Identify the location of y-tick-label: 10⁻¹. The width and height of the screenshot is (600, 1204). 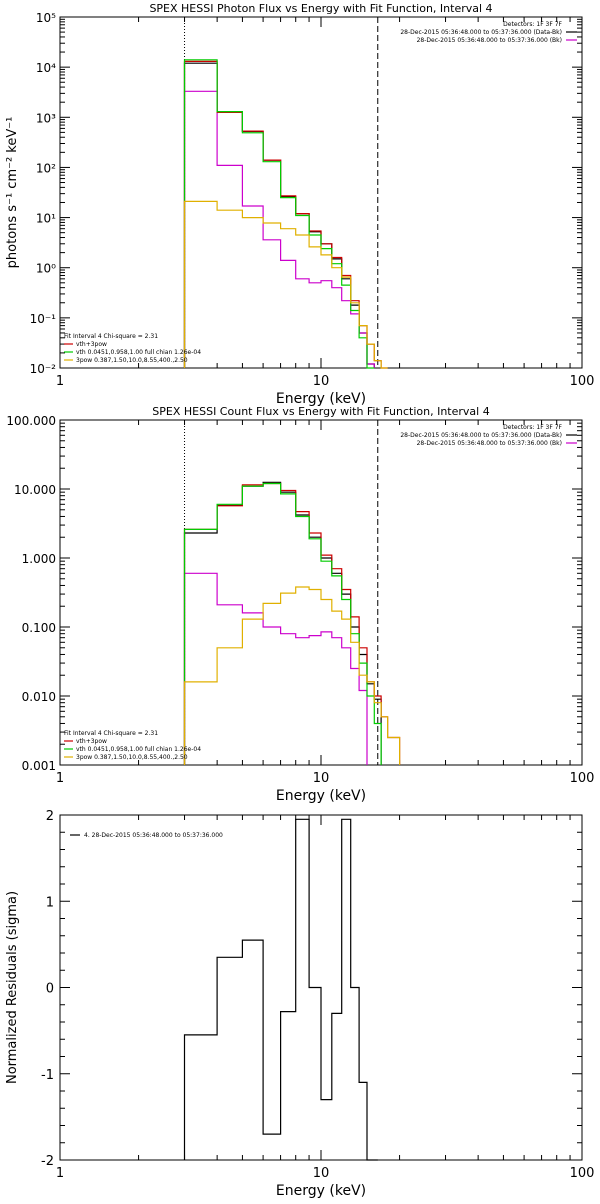
(43, 319).